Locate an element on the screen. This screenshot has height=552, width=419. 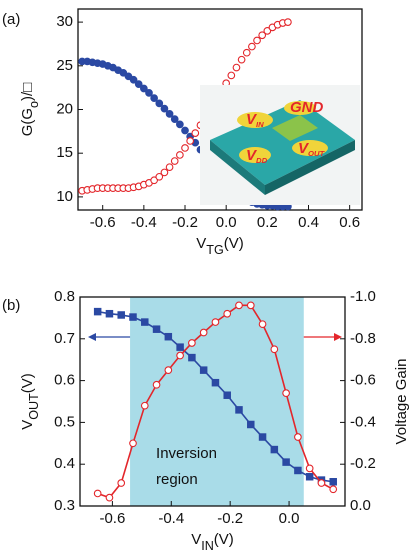
inset-label: VOUT is located at coordinates (312, 149).